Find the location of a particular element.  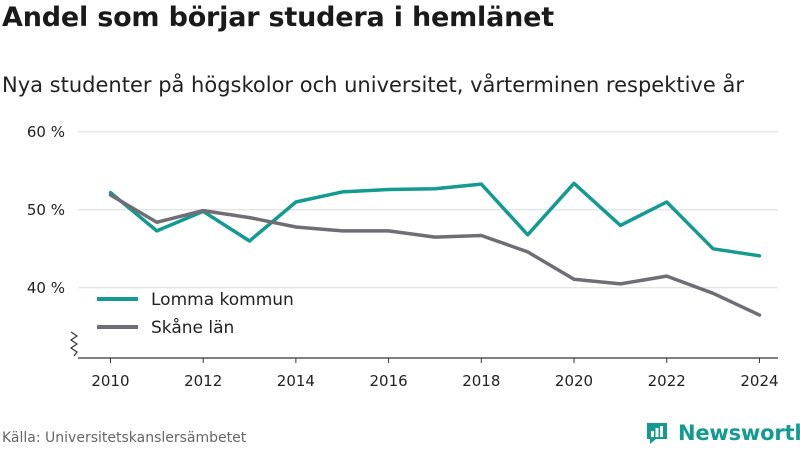

brand-logo: Newsworthy is located at coordinates (722, 433).